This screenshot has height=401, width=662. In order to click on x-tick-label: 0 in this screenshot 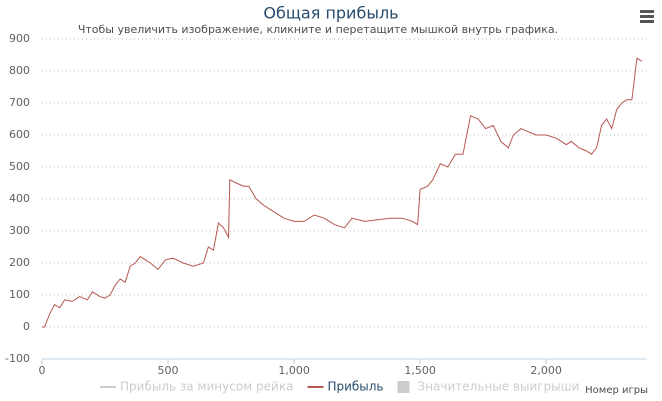, I will do `click(42, 370)`.